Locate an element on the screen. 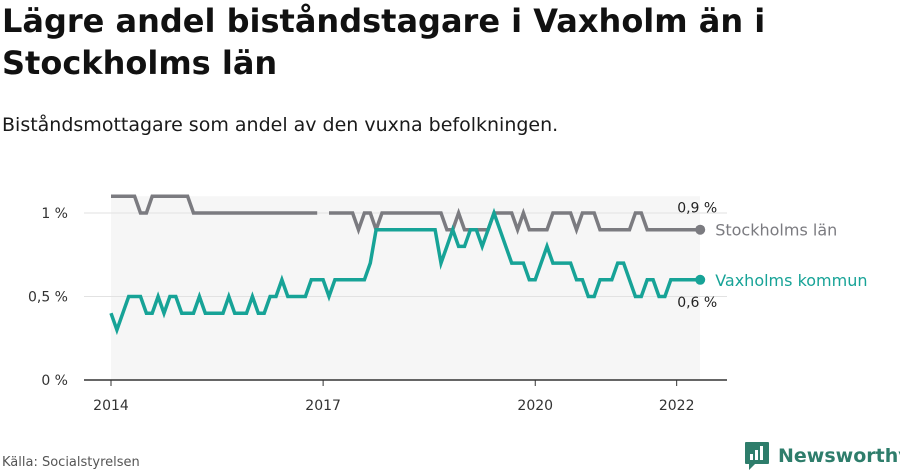 Image resolution: width=900 pixels, height=474 pixels. x-tick-label: 2014 is located at coordinates (111, 406).